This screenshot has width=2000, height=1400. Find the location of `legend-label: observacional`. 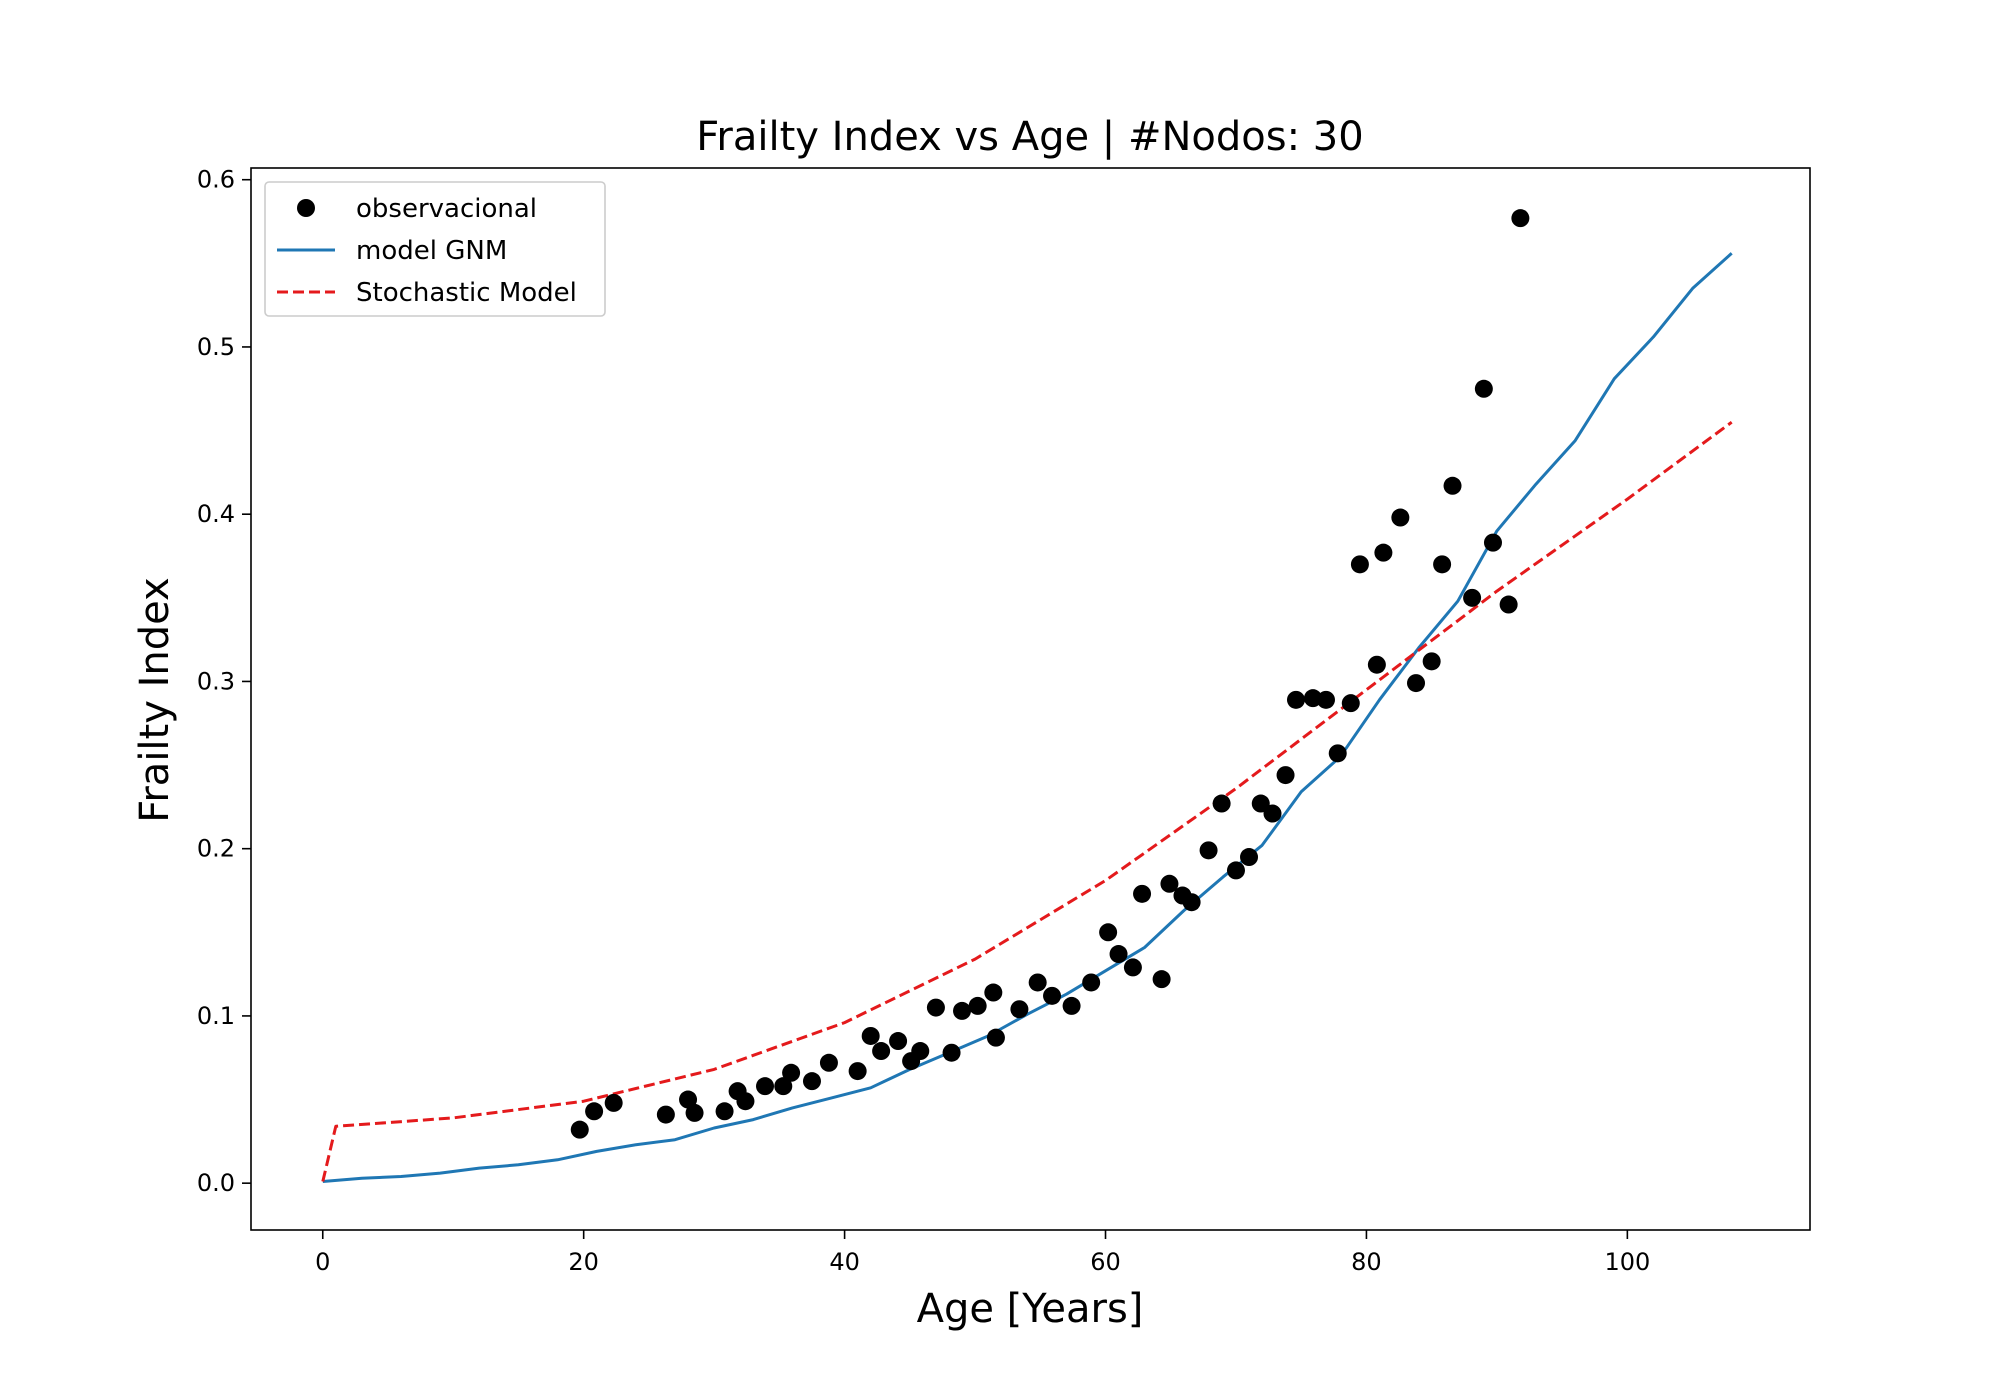

legend-label: observacional is located at coordinates (446, 209).